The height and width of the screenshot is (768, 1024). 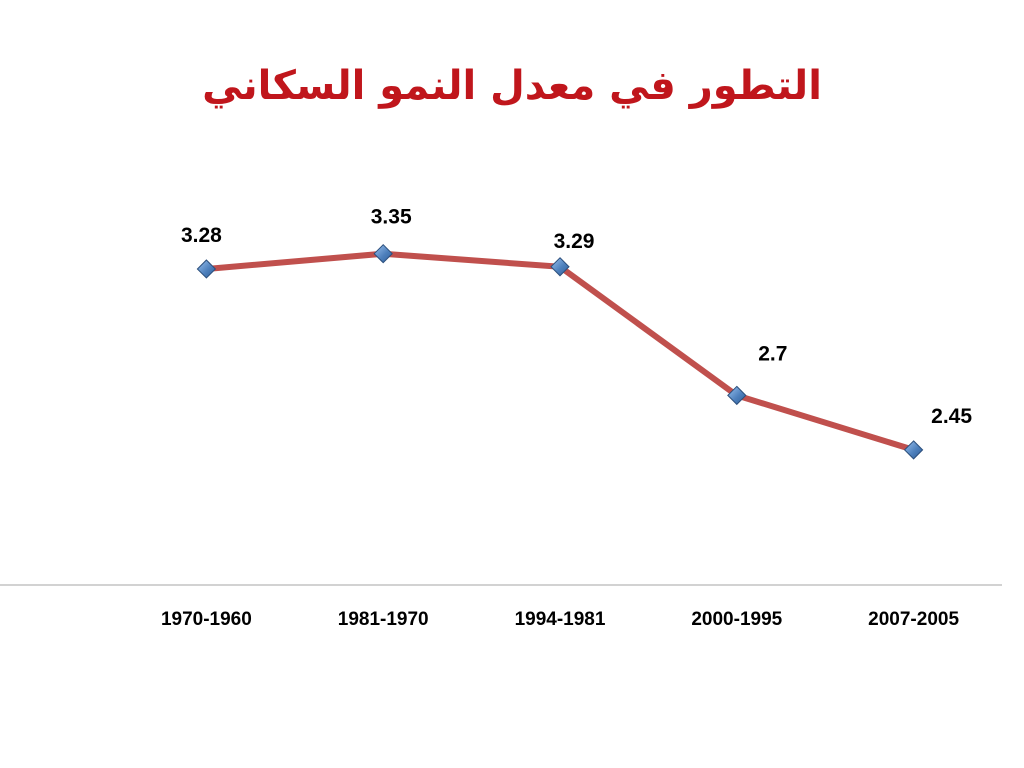 I want to click on x-tick-label: 2007-2005, so click(x=913, y=619).